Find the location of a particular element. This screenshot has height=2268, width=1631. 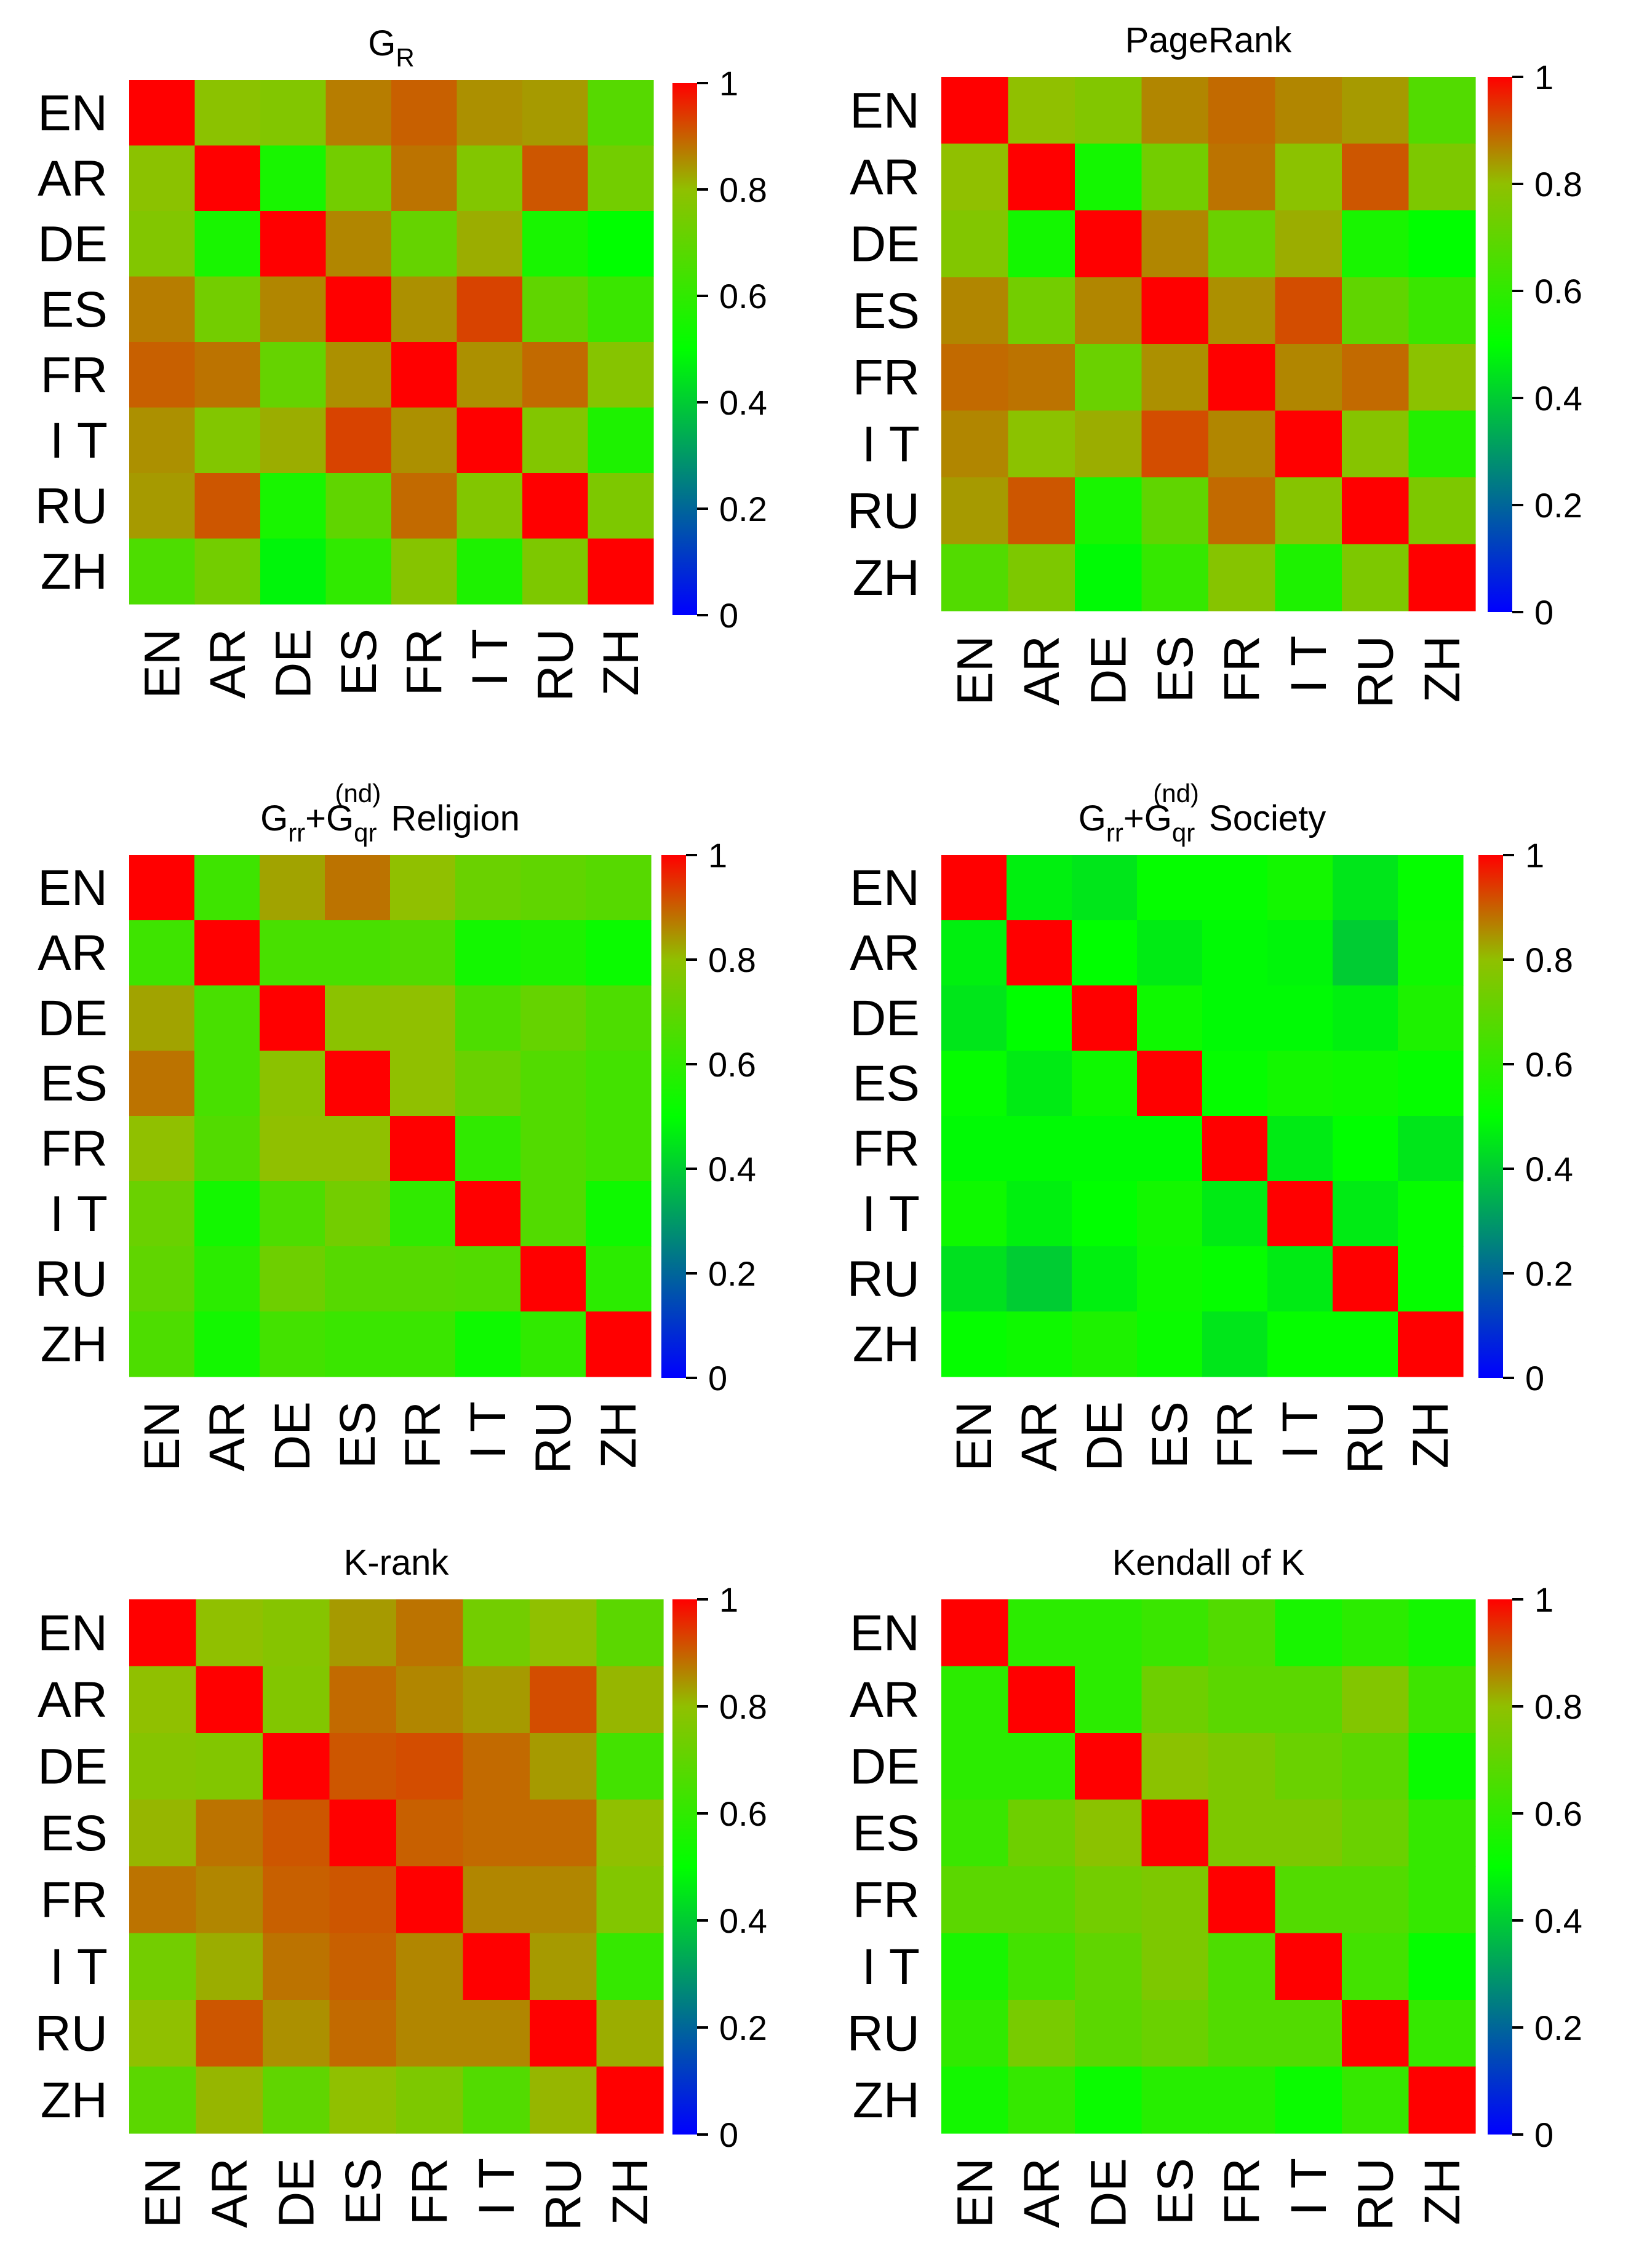

colorbar is located at coordinates (673, 1116).